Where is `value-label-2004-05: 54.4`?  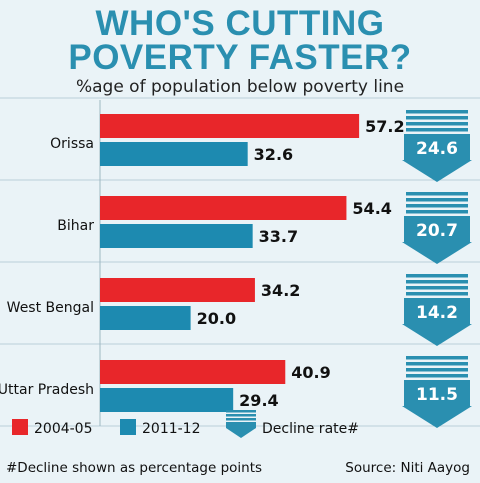 value-label-2004-05: 54.4 is located at coordinates (371, 208).